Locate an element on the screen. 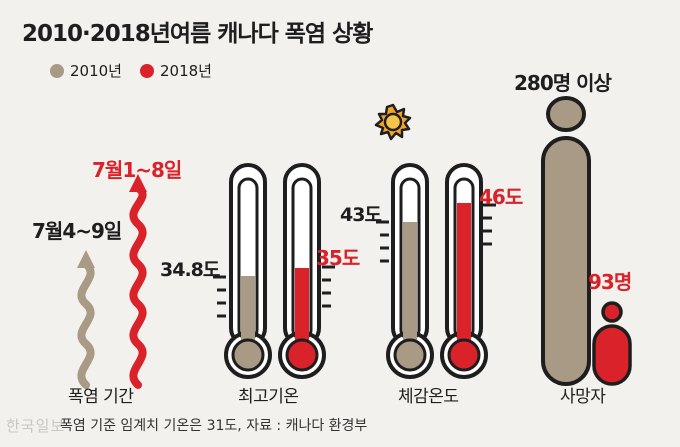  deaths-2010-value: 280명 이상 is located at coordinates (563, 83).